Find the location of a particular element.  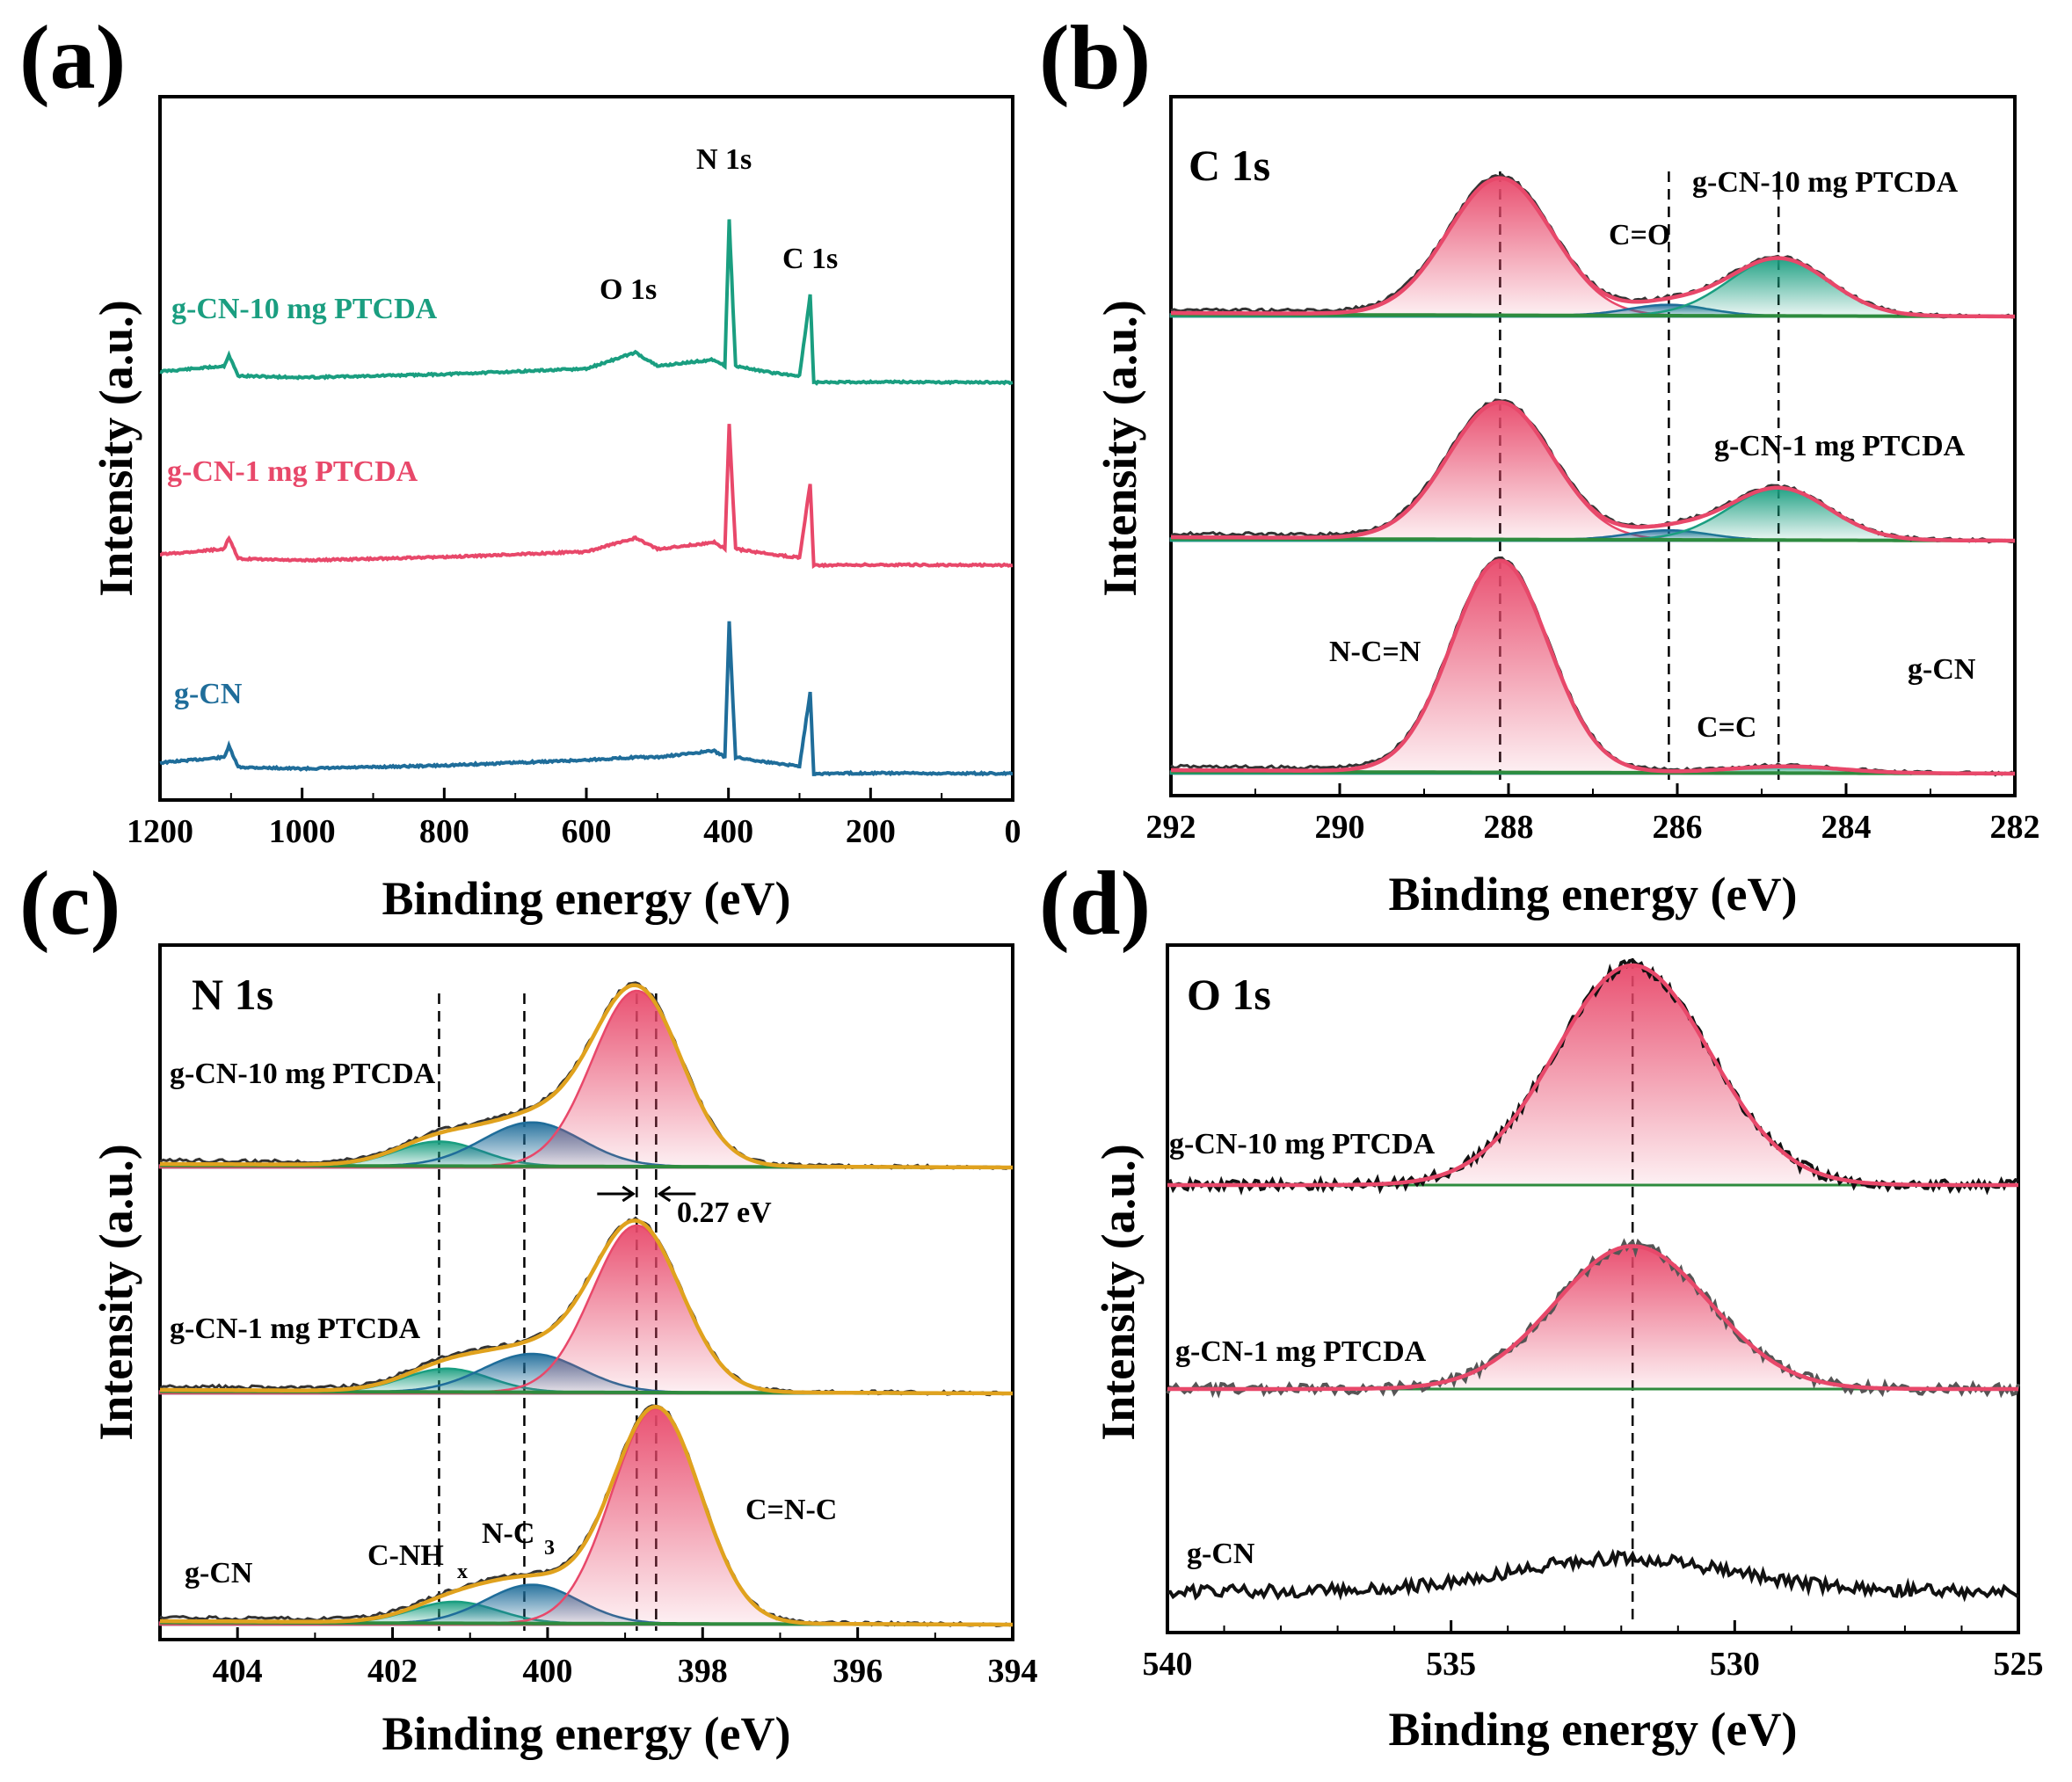

shift-arrow-left is located at coordinates (616, 1194).